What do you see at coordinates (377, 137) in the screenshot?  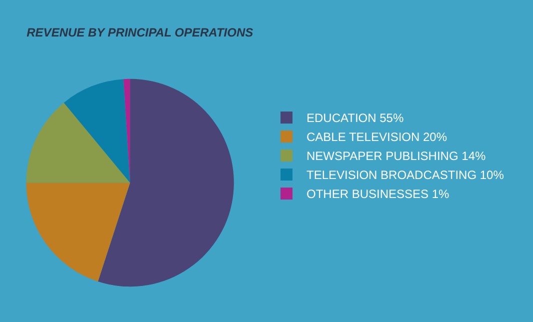 I see `legend-label: CABLE TELEVISION 20%` at bounding box center [377, 137].